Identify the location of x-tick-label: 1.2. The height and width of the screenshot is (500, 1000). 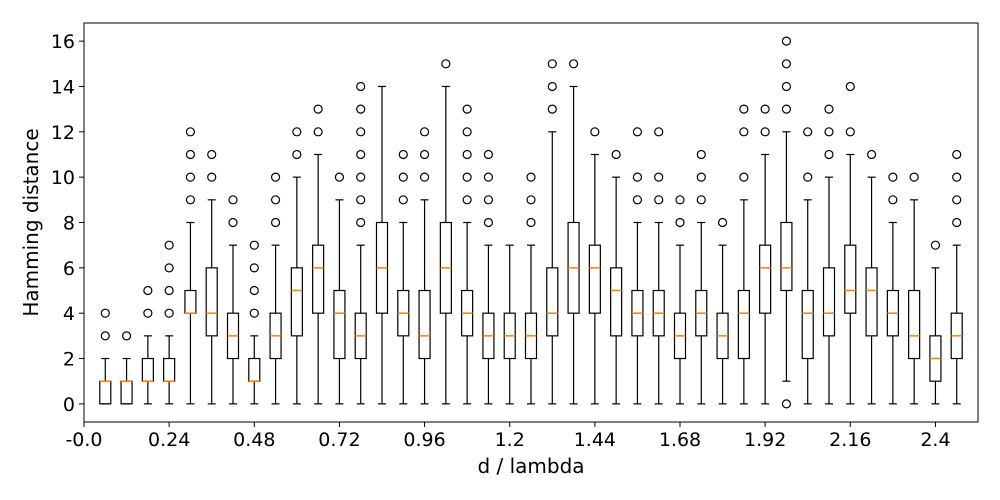
(510, 440).